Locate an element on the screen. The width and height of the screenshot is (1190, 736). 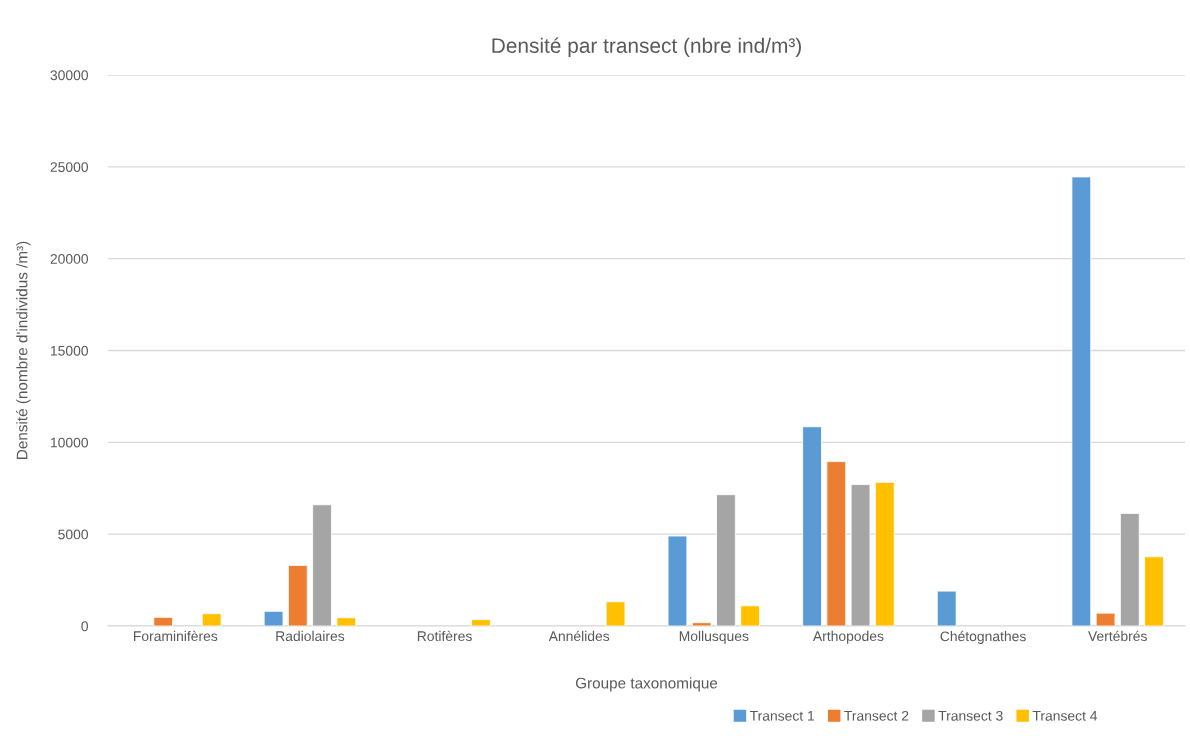
y-tick-label: 10000 is located at coordinates (70, 442).